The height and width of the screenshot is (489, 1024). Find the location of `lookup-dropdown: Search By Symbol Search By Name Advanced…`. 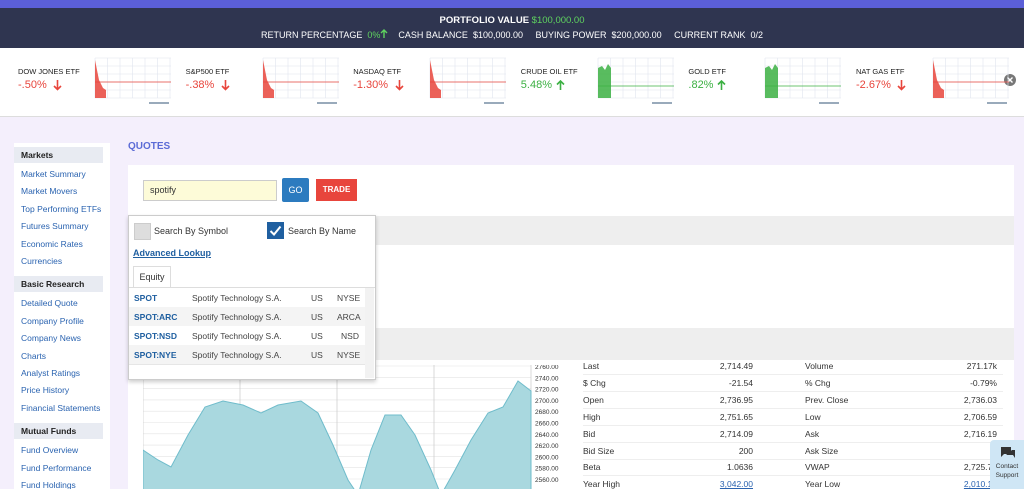

lookup-dropdown: Search By Symbol Search By Name Advanced… is located at coordinates (252, 297).